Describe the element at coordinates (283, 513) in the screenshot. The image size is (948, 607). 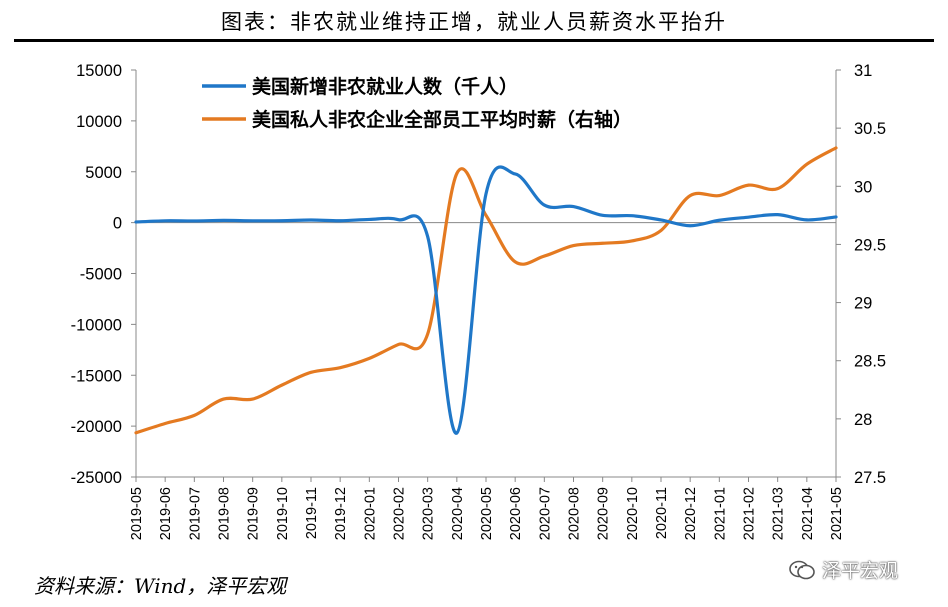
I see `x-tick-label: 2019-10` at that location.